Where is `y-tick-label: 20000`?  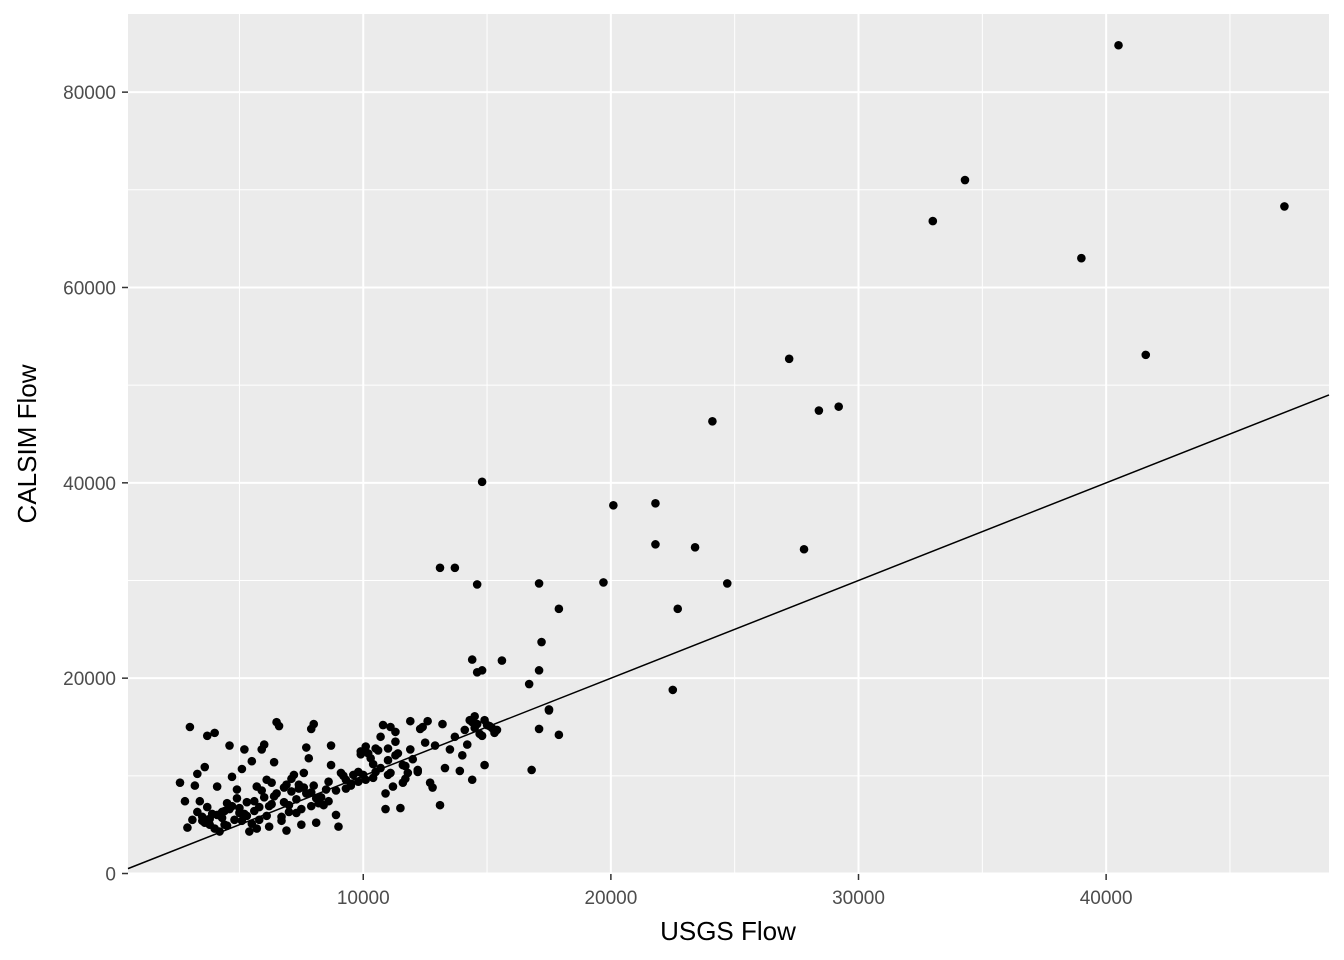 y-tick-label: 20000 is located at coordinates (89, 679).